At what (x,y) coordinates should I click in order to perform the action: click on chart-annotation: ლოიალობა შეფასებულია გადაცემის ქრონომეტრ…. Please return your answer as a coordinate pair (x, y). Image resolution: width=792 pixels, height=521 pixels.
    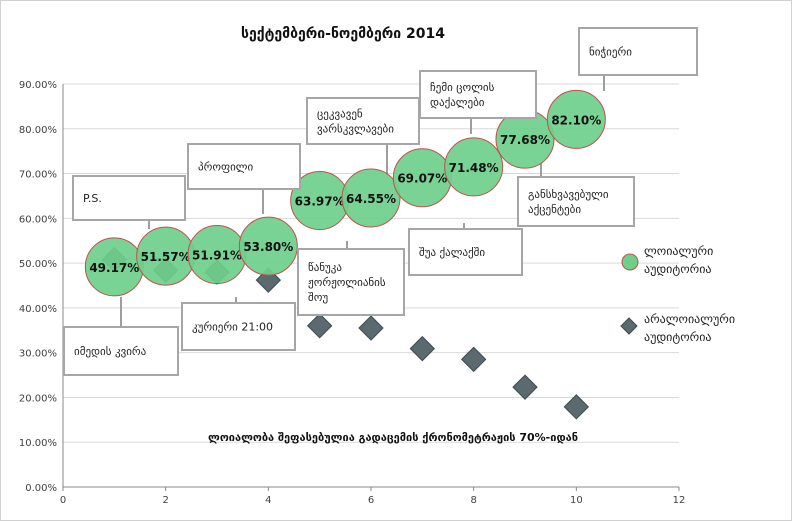
    Looking at the image, I should click on (393, 437).